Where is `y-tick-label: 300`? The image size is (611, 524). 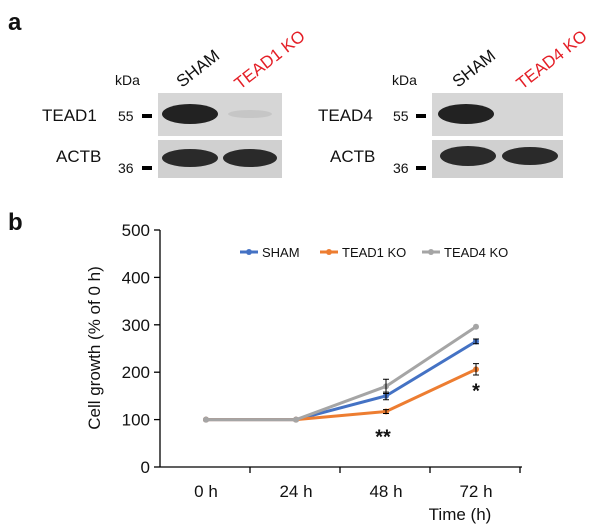 y-tick-label: 300 is located at coordinates (136, 325).